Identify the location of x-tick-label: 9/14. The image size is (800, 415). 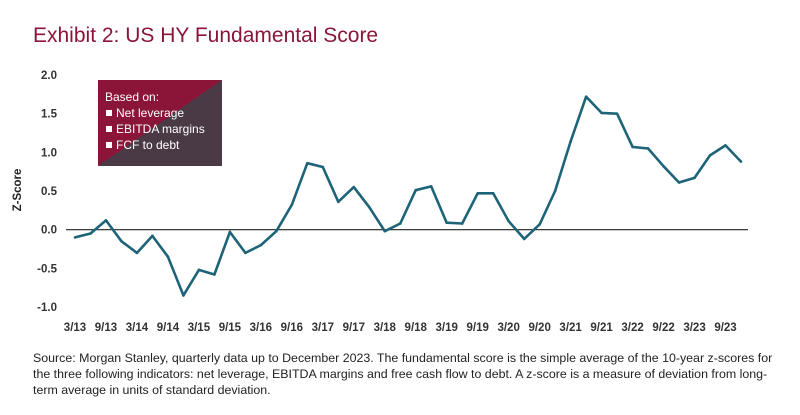
(168, 328).